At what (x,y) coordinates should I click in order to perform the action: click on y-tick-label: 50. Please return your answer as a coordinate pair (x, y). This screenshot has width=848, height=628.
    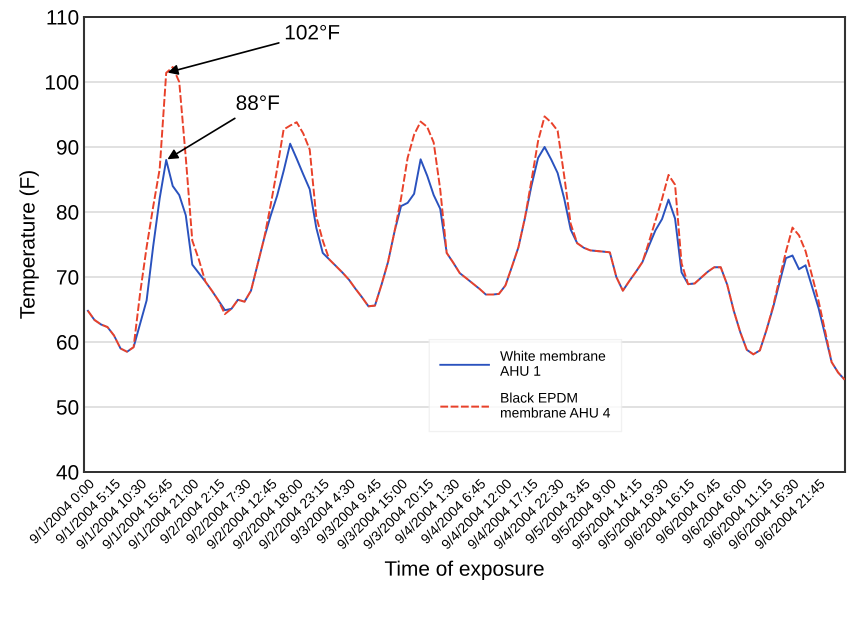
    Looking at the image, I should click on (67, 407).